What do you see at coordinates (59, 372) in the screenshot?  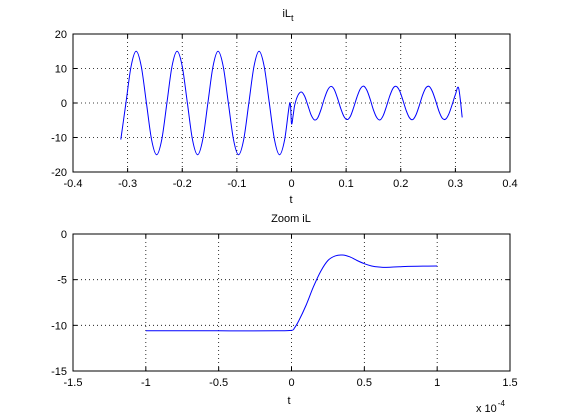 I see `bottom-plot-y-tick-label: -15` at bounding box center [59, 372].